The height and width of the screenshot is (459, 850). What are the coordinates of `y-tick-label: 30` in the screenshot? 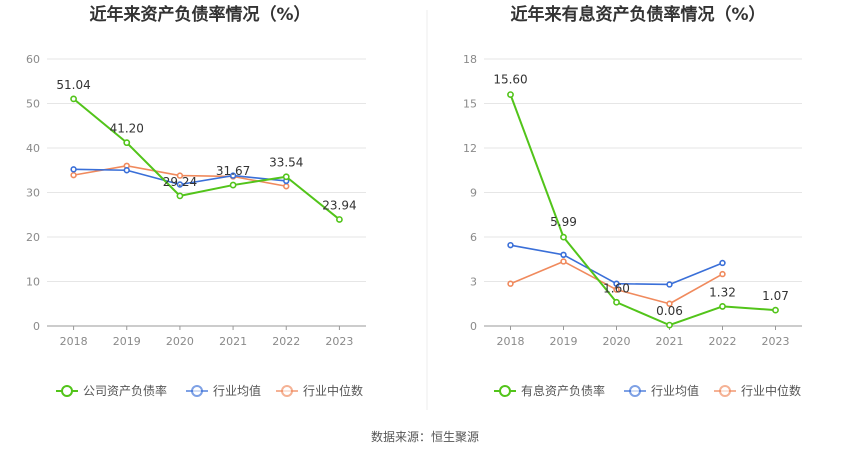 It's located at (33, 193).